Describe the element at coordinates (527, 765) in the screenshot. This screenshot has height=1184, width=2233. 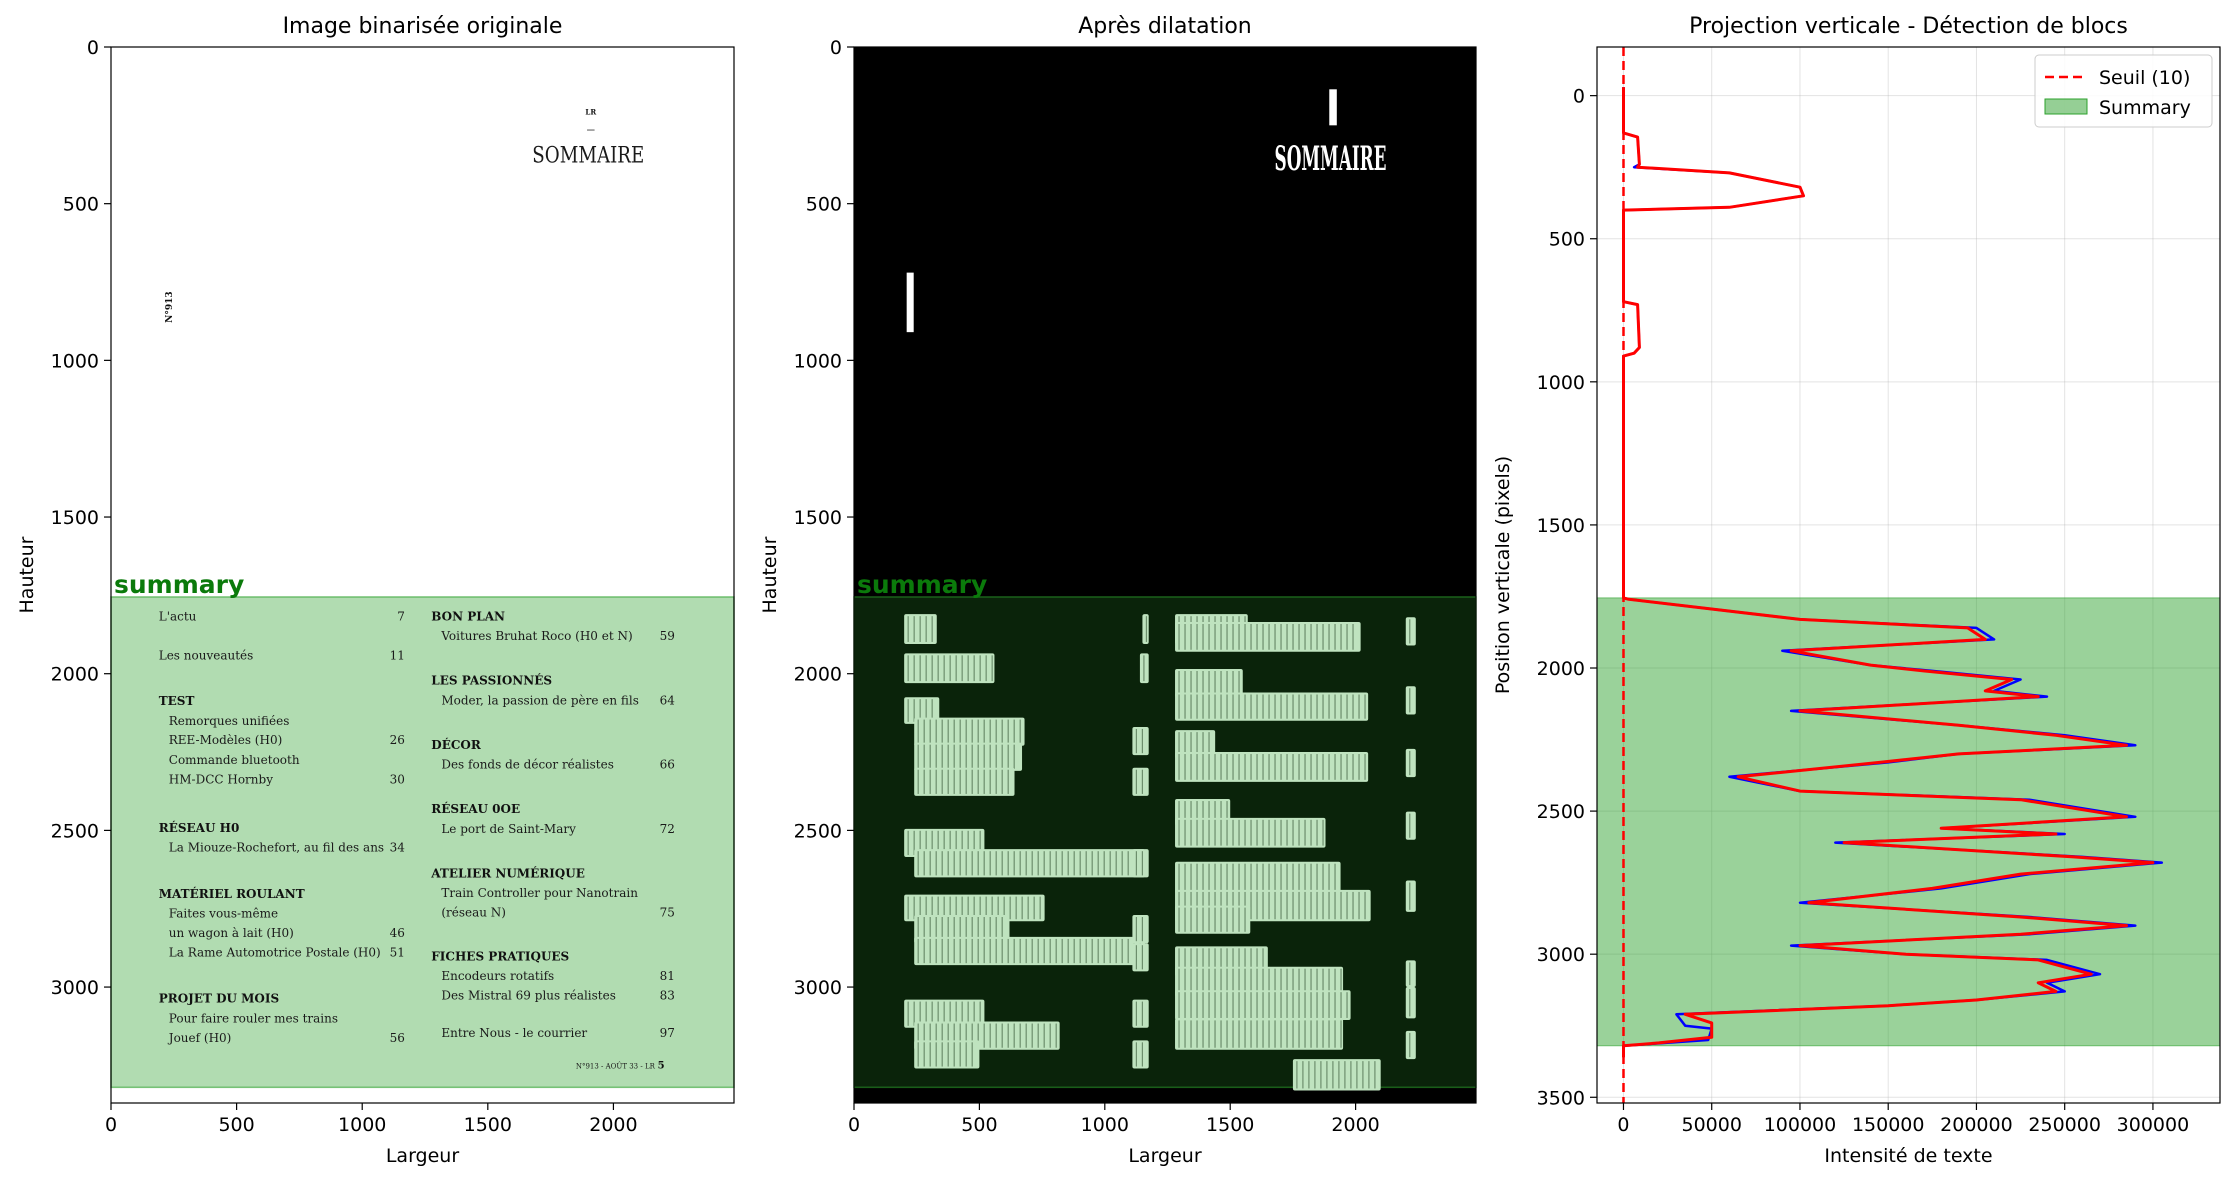
I see `toc-entry: Des fonds de décor réalistes` at that location.